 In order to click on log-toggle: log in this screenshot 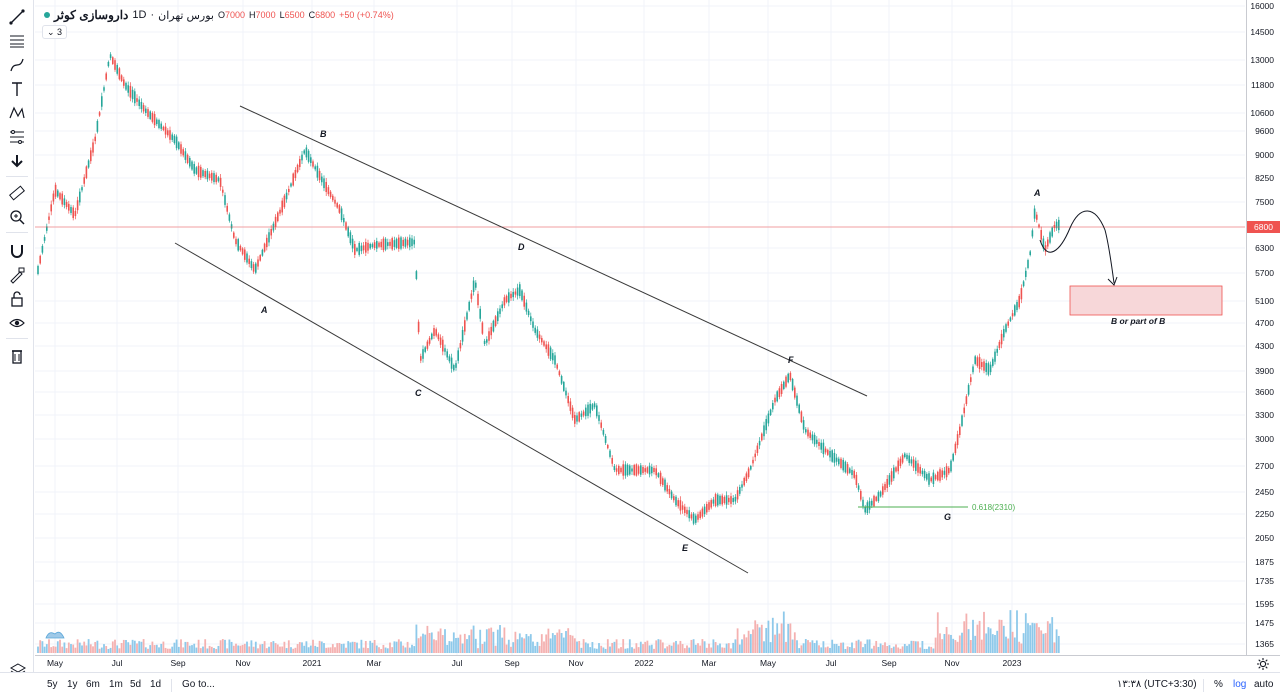, I will do `click(1240, 684)`.